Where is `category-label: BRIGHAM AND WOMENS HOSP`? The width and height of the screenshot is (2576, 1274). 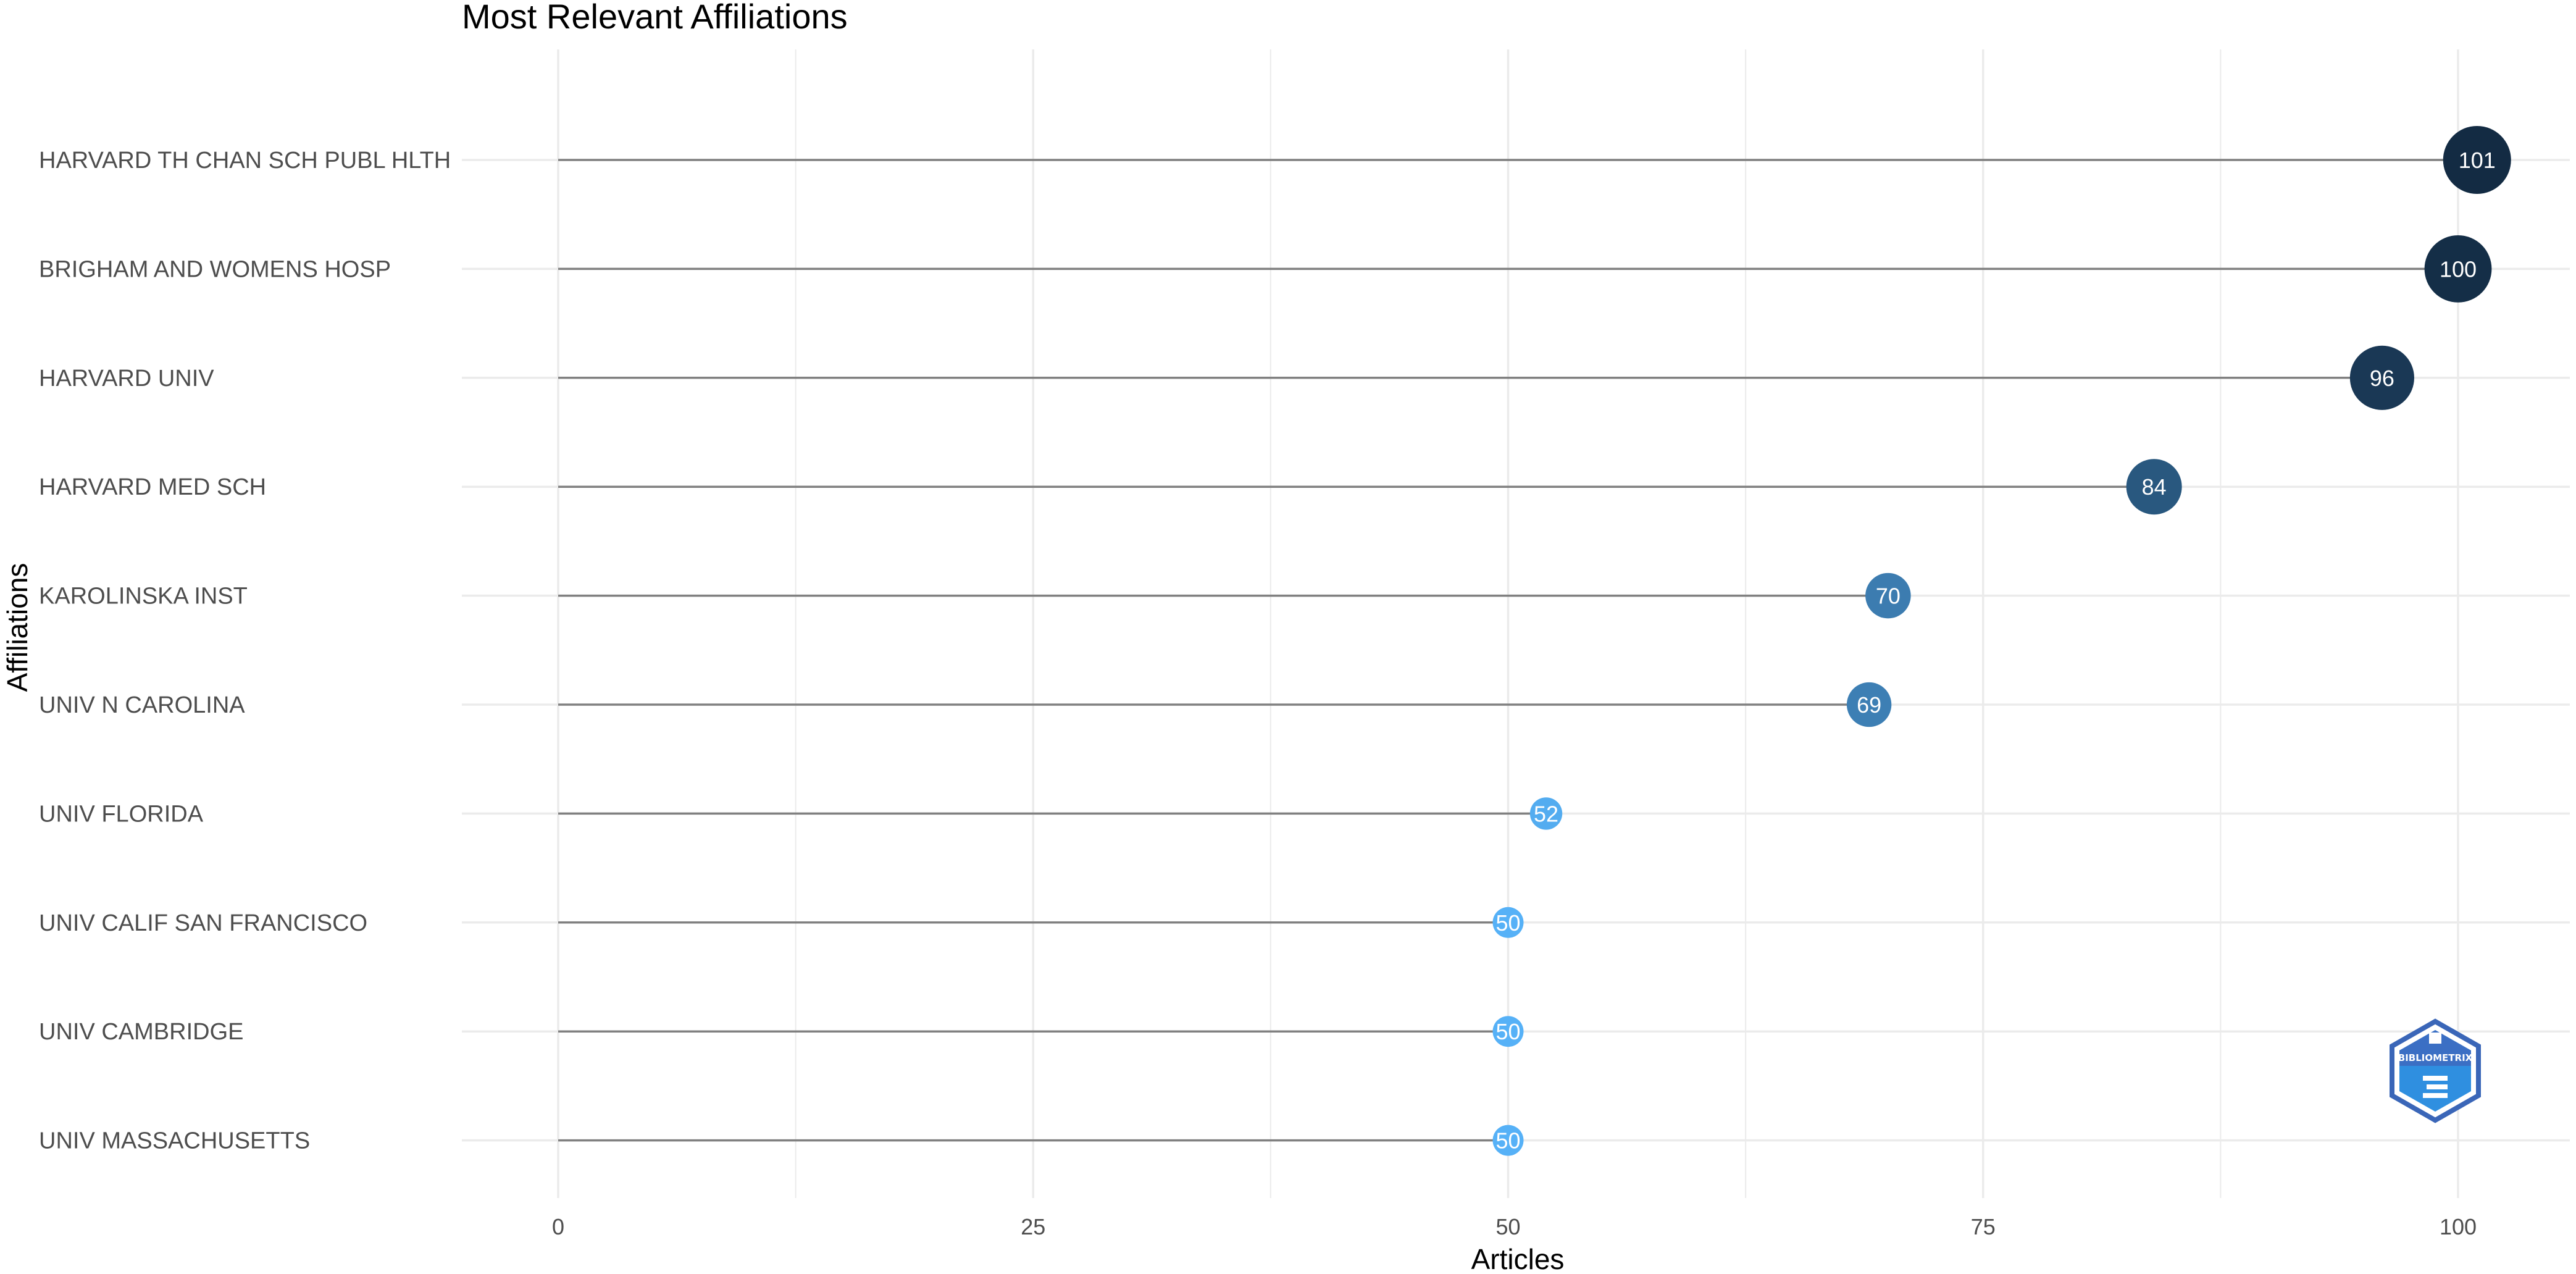 category-label: BRIGHAM AND WOMENS HOSP is located at coordinates (215, 269).